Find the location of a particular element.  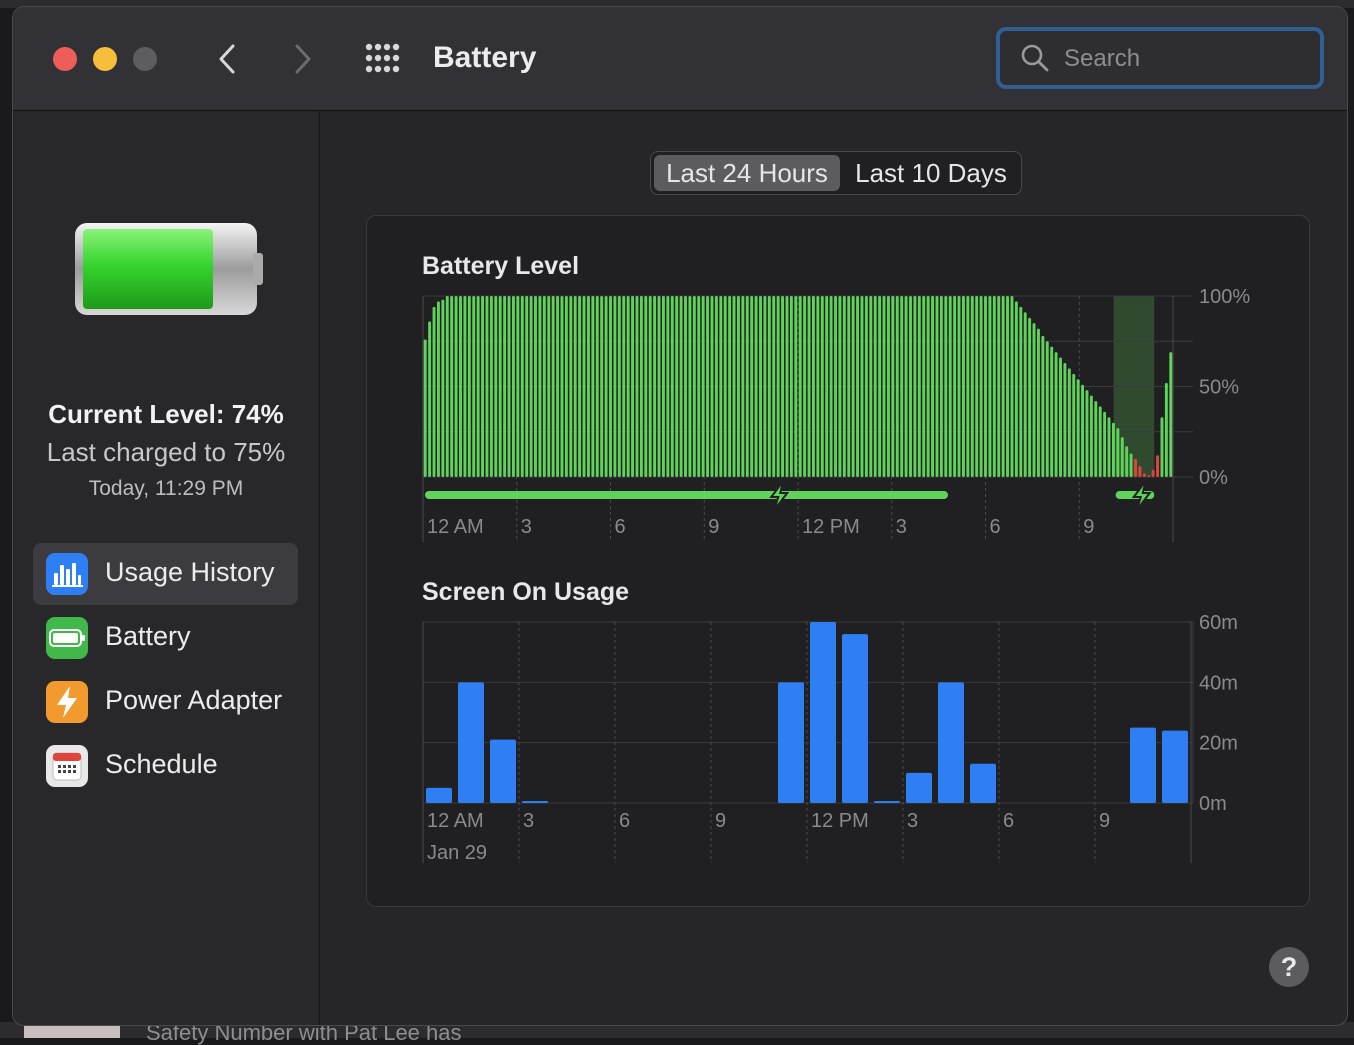

sidebar-item-battery: Battery is located at coordinates (165, 638).